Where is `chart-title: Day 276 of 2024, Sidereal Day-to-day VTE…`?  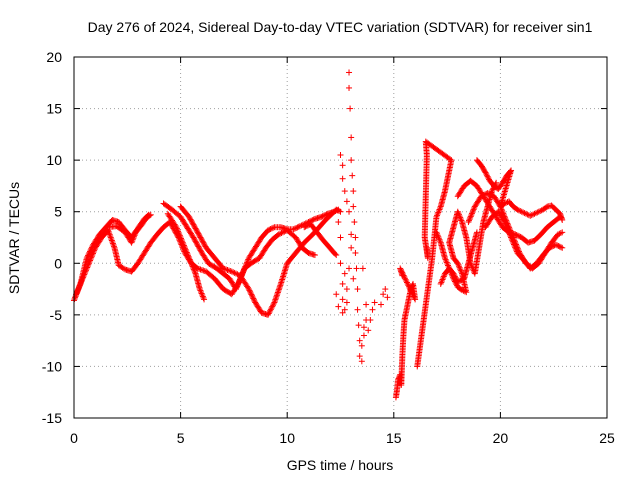
chart-title: Day 276 of 2024, Sidereal Day-to-day VTE… is located at coordinates (340, 27).